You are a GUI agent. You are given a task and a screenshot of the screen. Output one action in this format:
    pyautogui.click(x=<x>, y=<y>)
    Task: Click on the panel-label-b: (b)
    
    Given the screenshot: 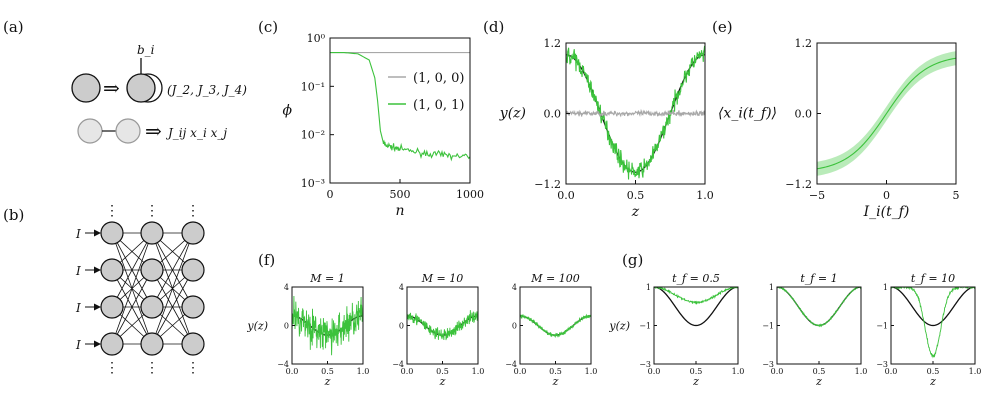 What is the action you would take?
    pyautogui.click(x=13, y=215)
    